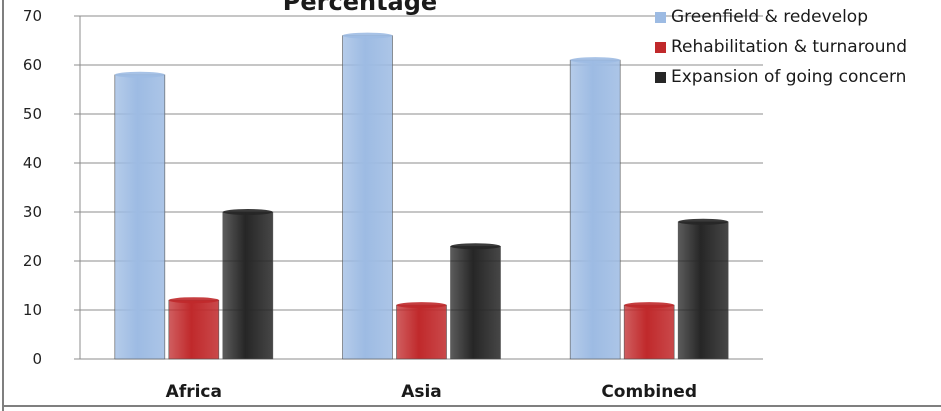 Image resolution: width=941 pixels, height=411 pixels. I want to click on y-tick-label-70: 70, so click(32, 16).